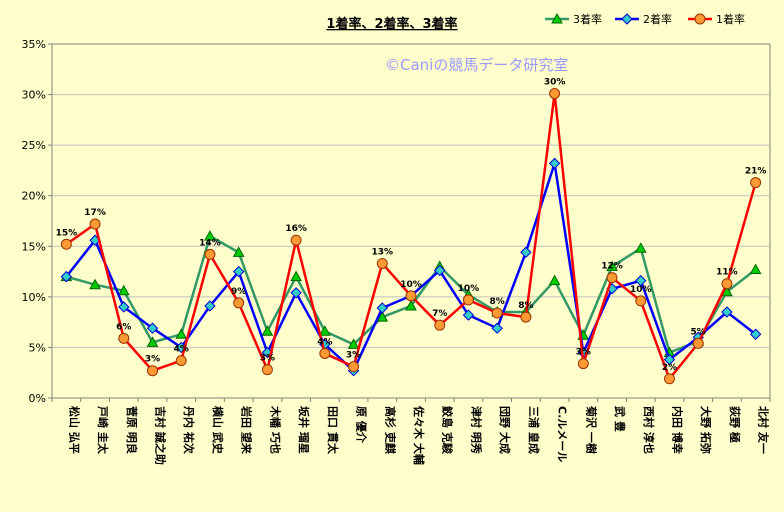 Image resolution: width=784 pixels, height=512 pixels. I want to click on legend: 3着率 2着率 1着率, so click(645, 19).